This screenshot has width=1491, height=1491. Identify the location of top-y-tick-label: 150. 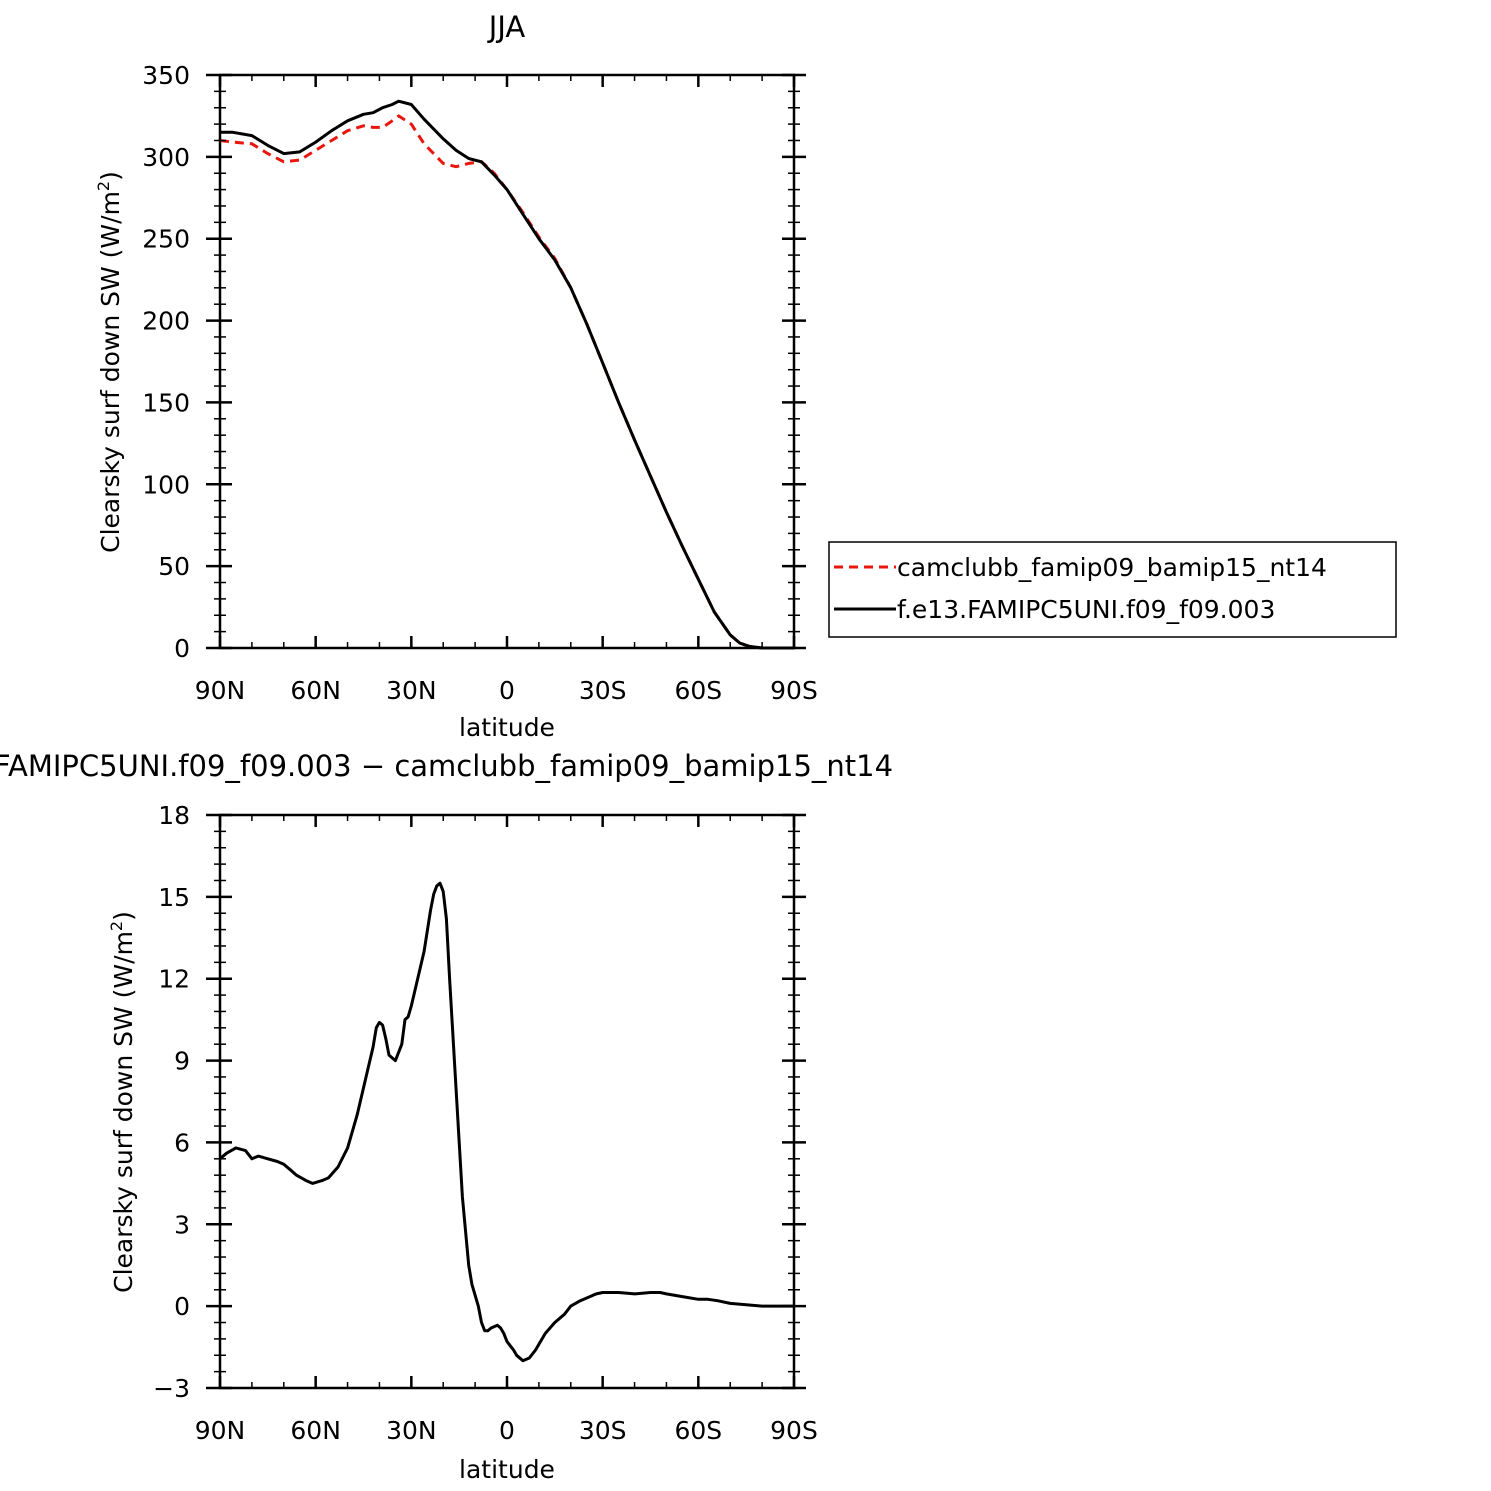
(166, 402).